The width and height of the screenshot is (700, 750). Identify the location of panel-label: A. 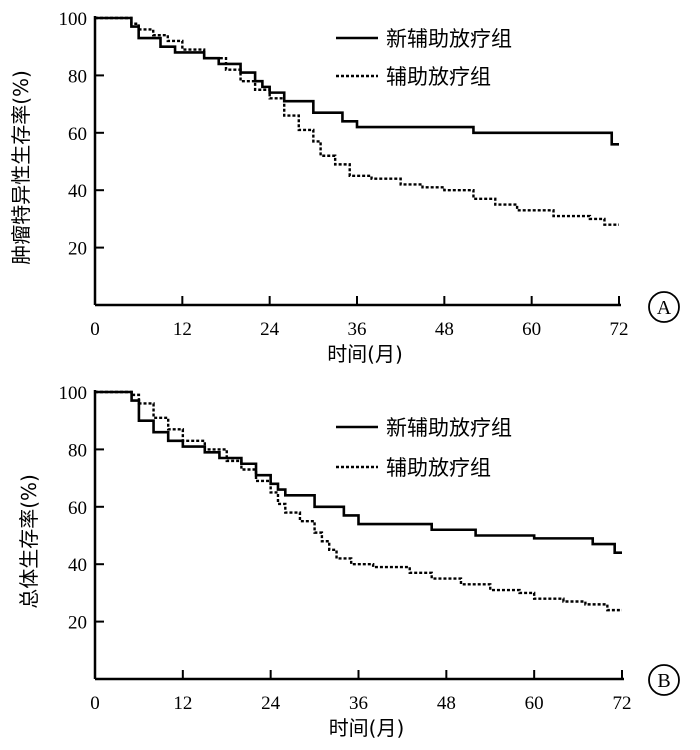
(664, 308).